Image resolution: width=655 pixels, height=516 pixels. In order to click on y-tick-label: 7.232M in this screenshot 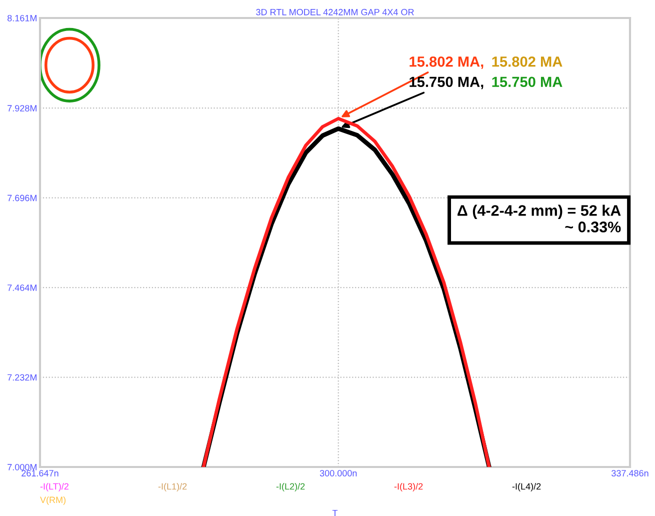, I will do `click(22, 377)`.